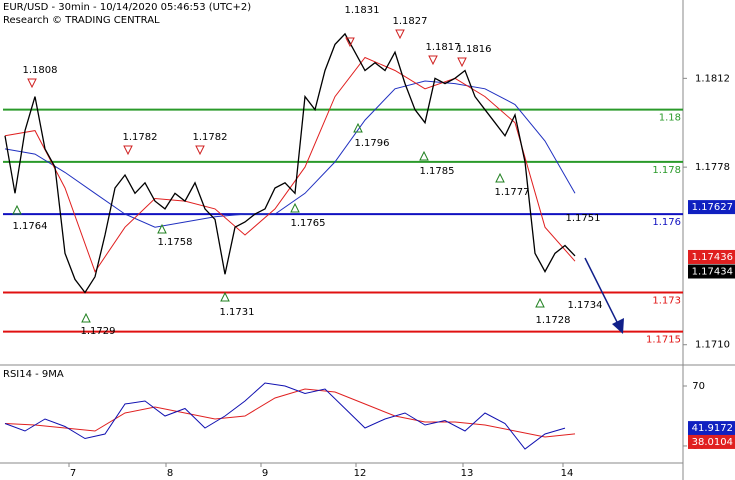 The height and width of the screenshot is (480, 735). Describe the element at coordinates (670, 118) in the screenshot. I see `level-label: 1.18` at that location.